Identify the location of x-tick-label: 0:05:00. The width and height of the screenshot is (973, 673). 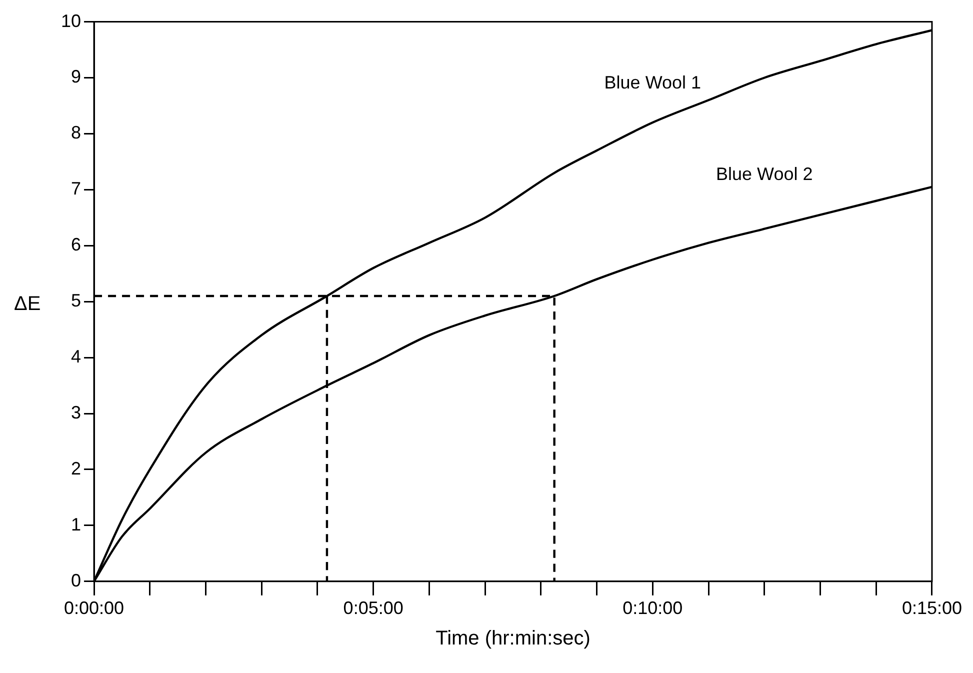
(373, 608).